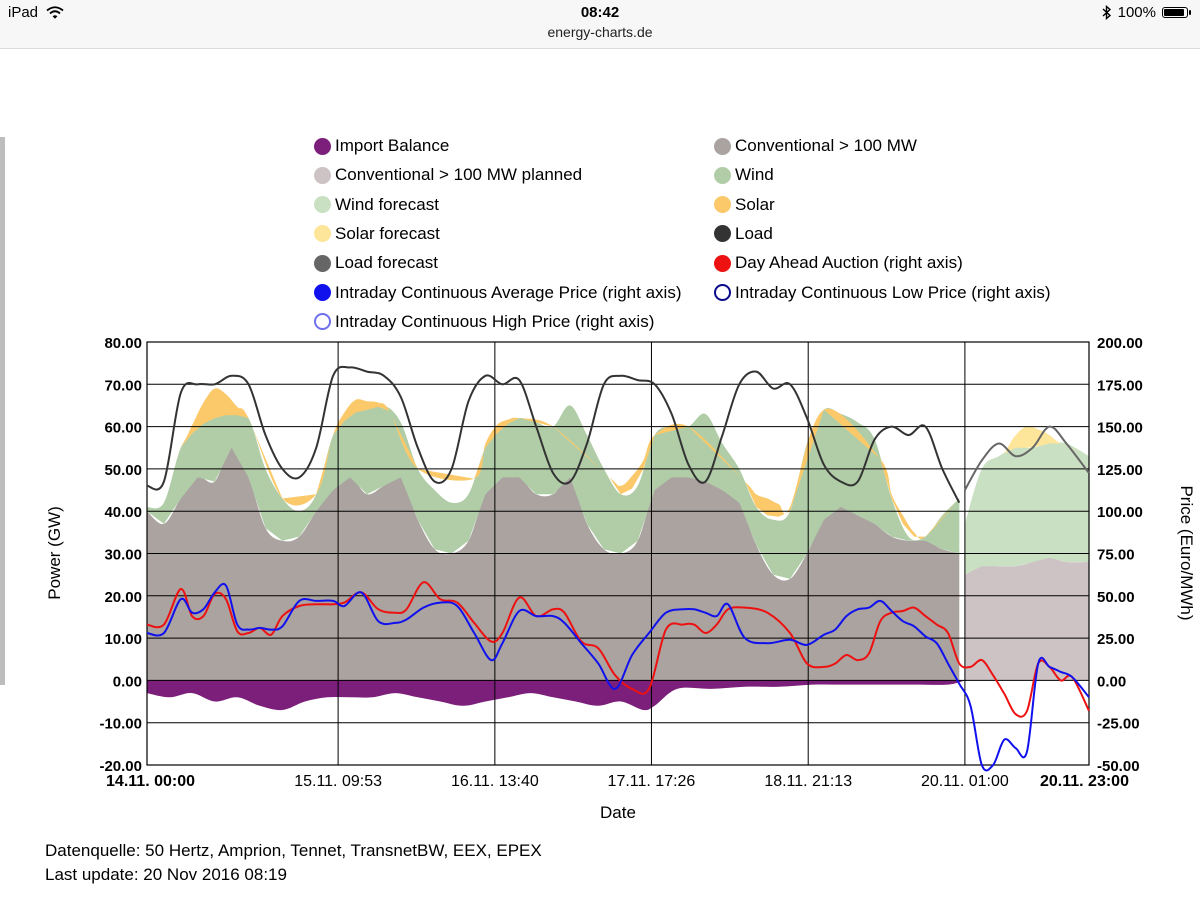  Describe the element at coordinates (2, 411) in the screenshot. I see `scroll-indicator` at that location.